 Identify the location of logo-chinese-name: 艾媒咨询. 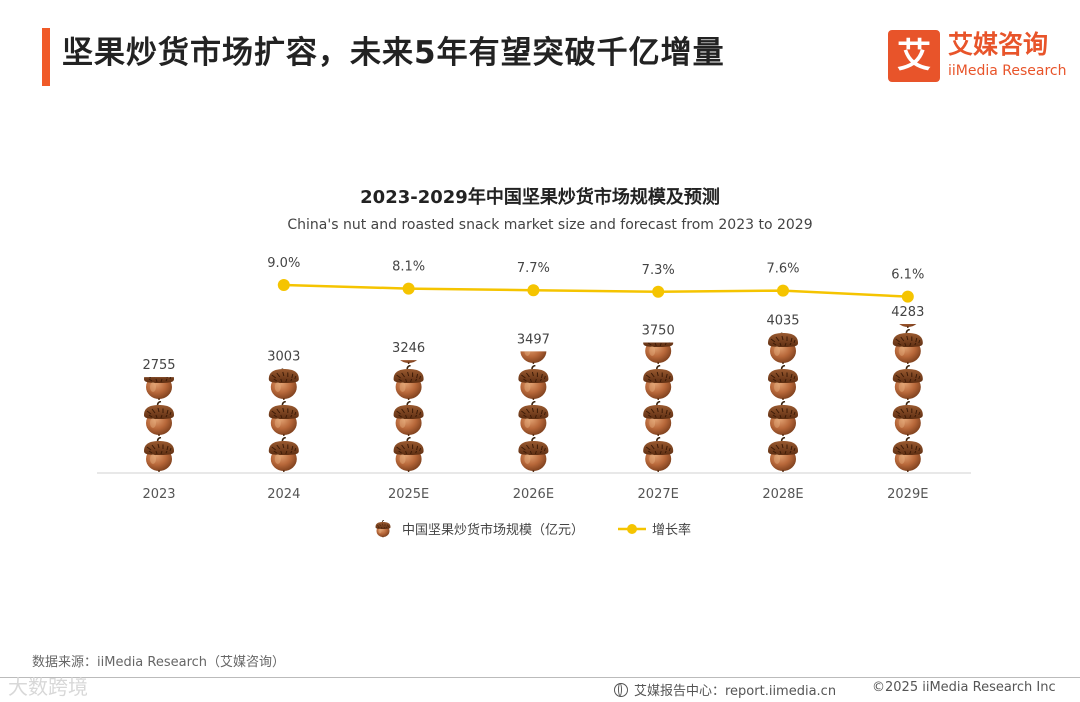
(998, 44).